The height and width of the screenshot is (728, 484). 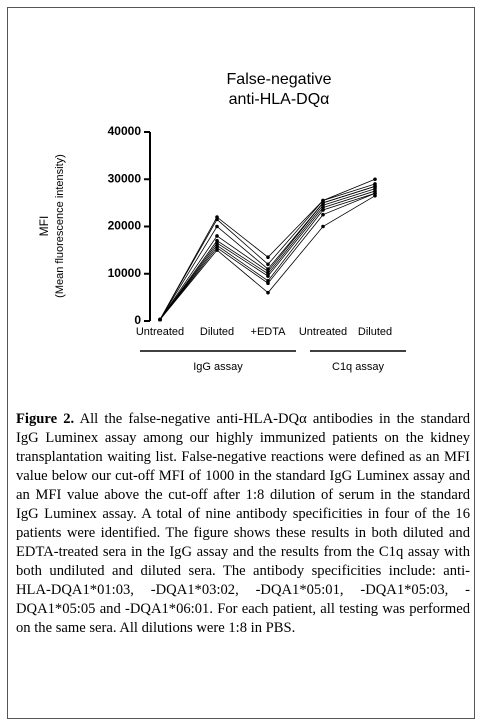 What do you see at coordinates (45, 419) in the screenshot?
I see `caption-label: Figure 2.` at bounding box center [45, 419].